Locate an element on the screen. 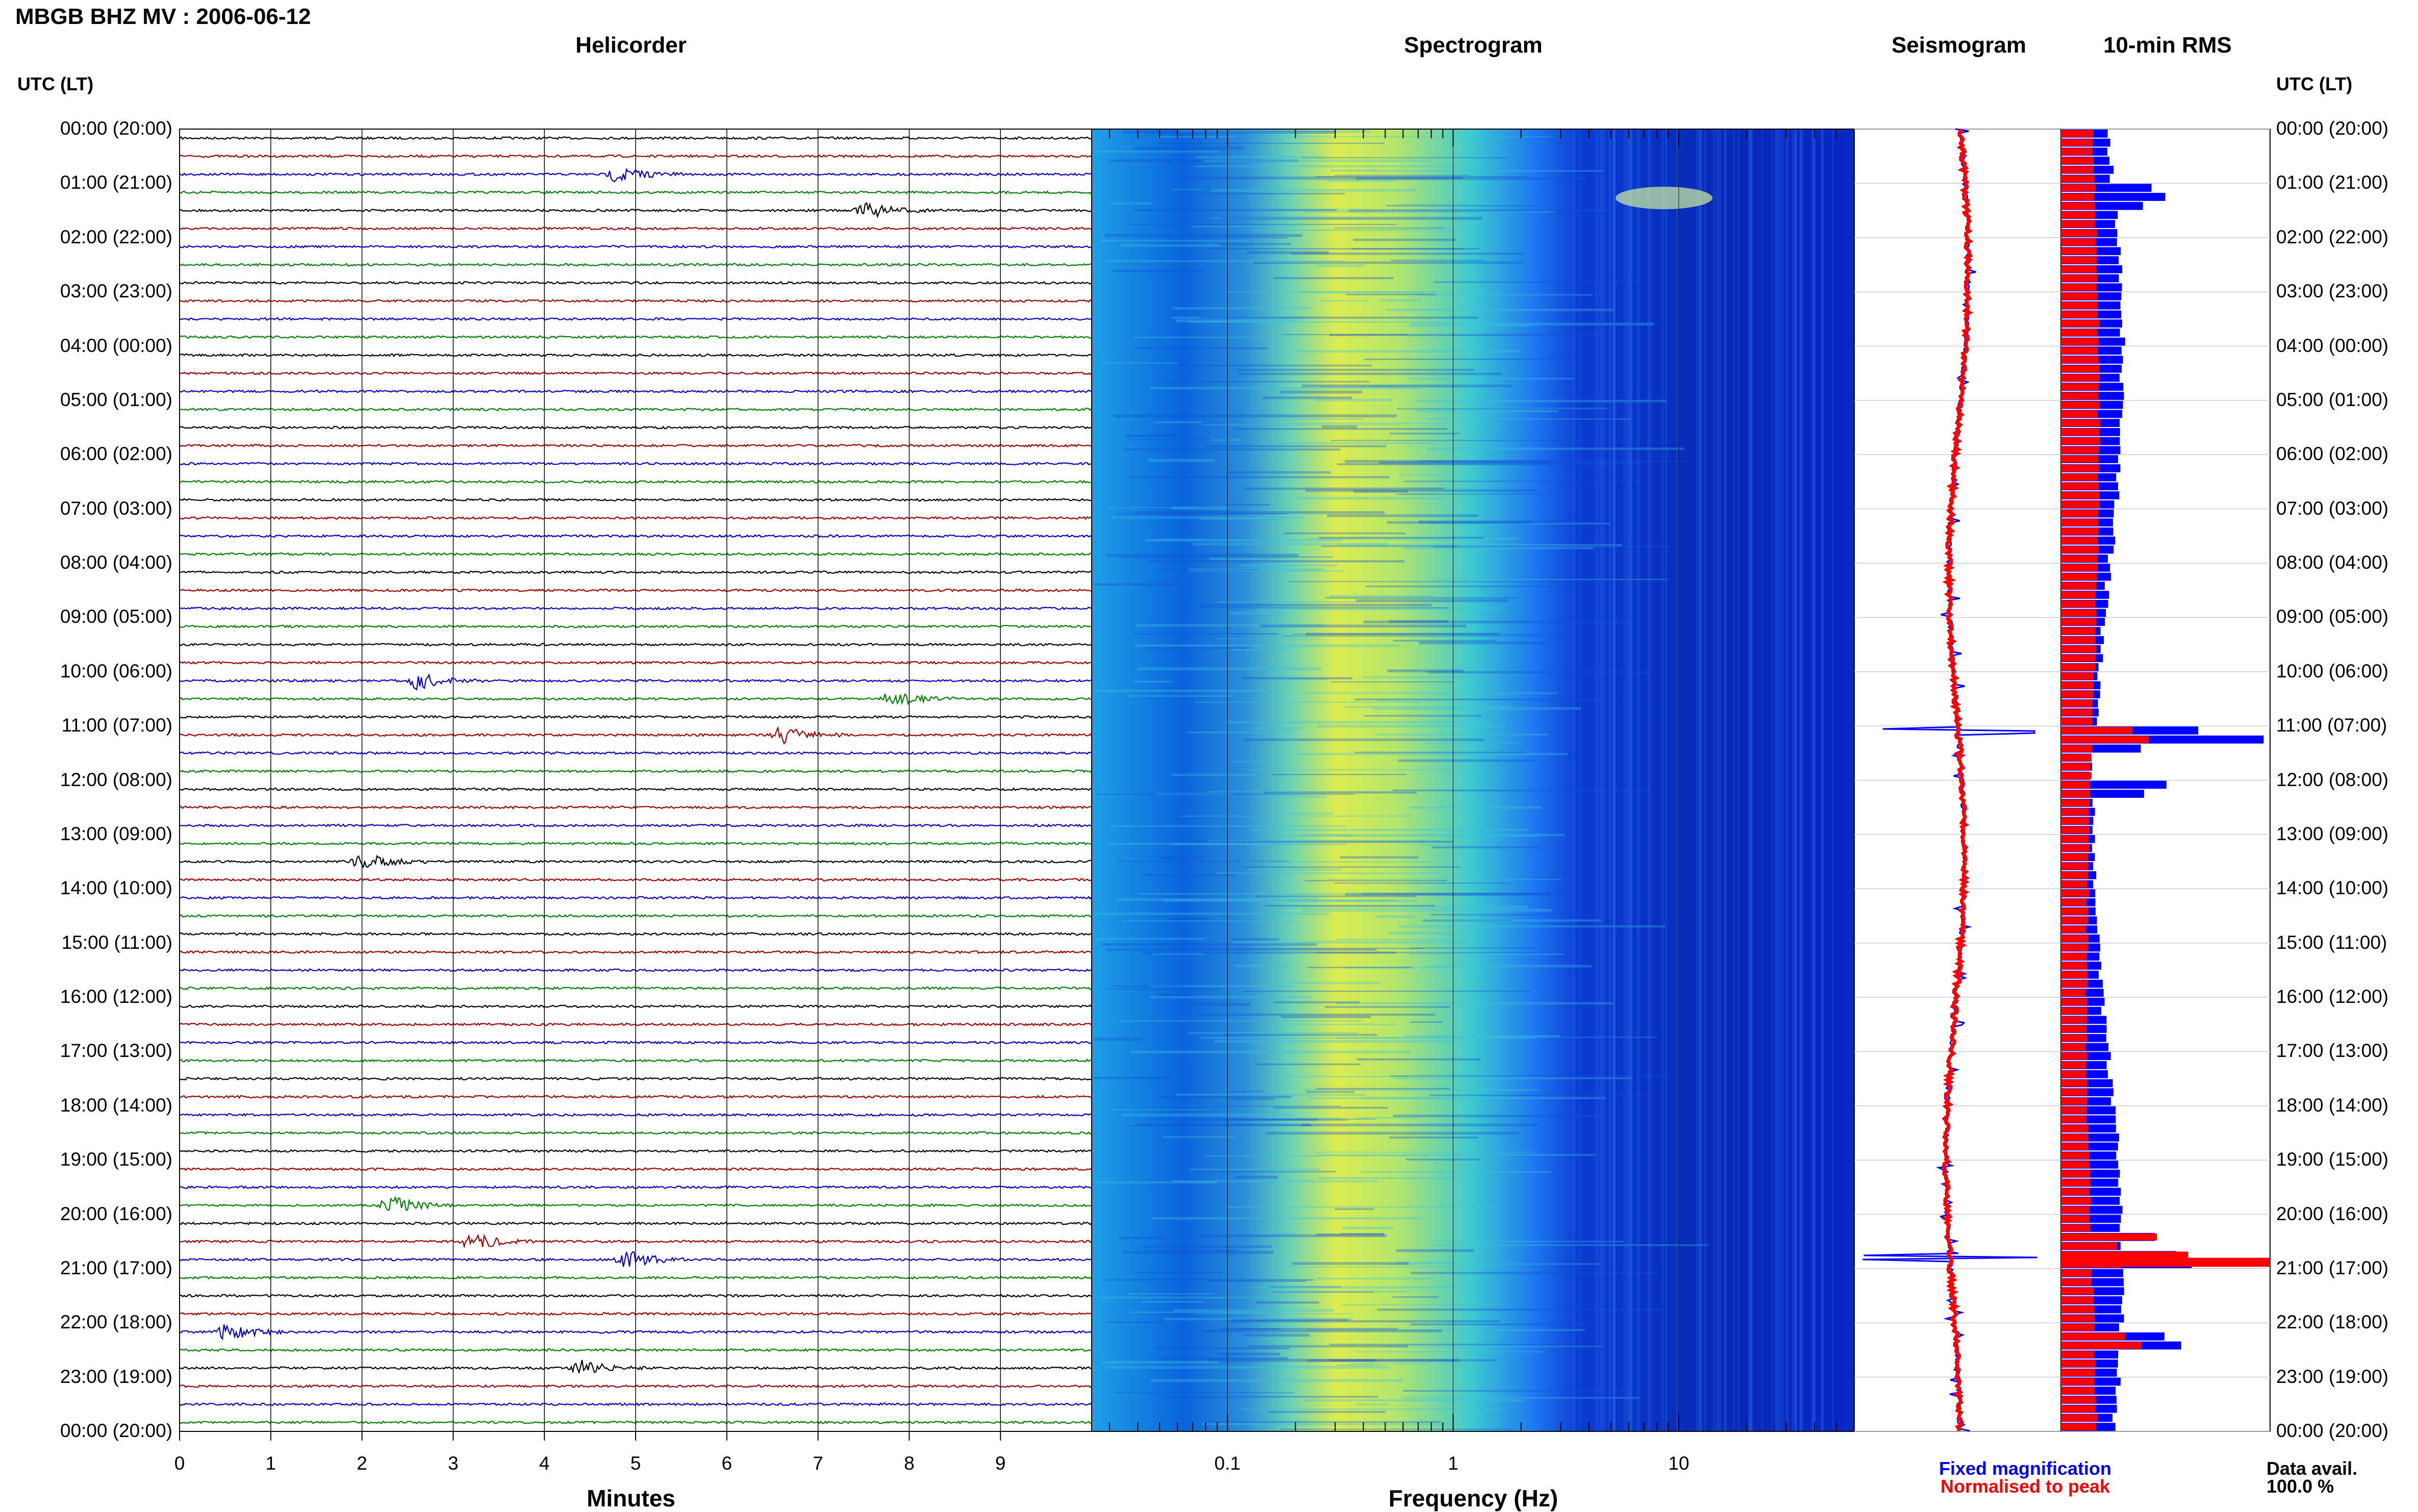 The height and width of the screenshot is (1512, 2418). time-label-left: 04:00 (00:00) is located at coordinates (116, 345).